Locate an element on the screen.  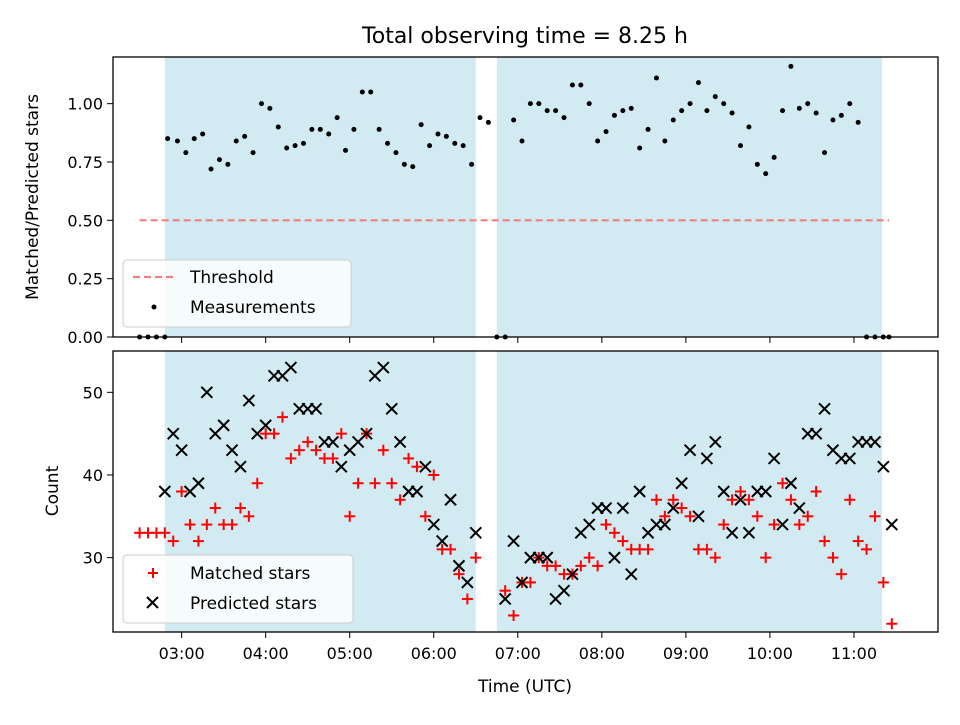
top-y-axis-label: Matched/Predicted stars is located at coordinates (33, 197).